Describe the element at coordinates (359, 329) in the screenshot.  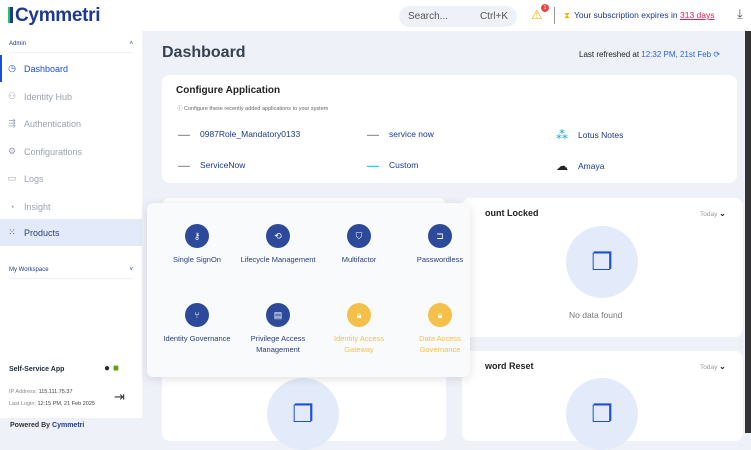
I see `product-identity-access-gateway: 🔒︎ Identity Access Gateway` at that location.